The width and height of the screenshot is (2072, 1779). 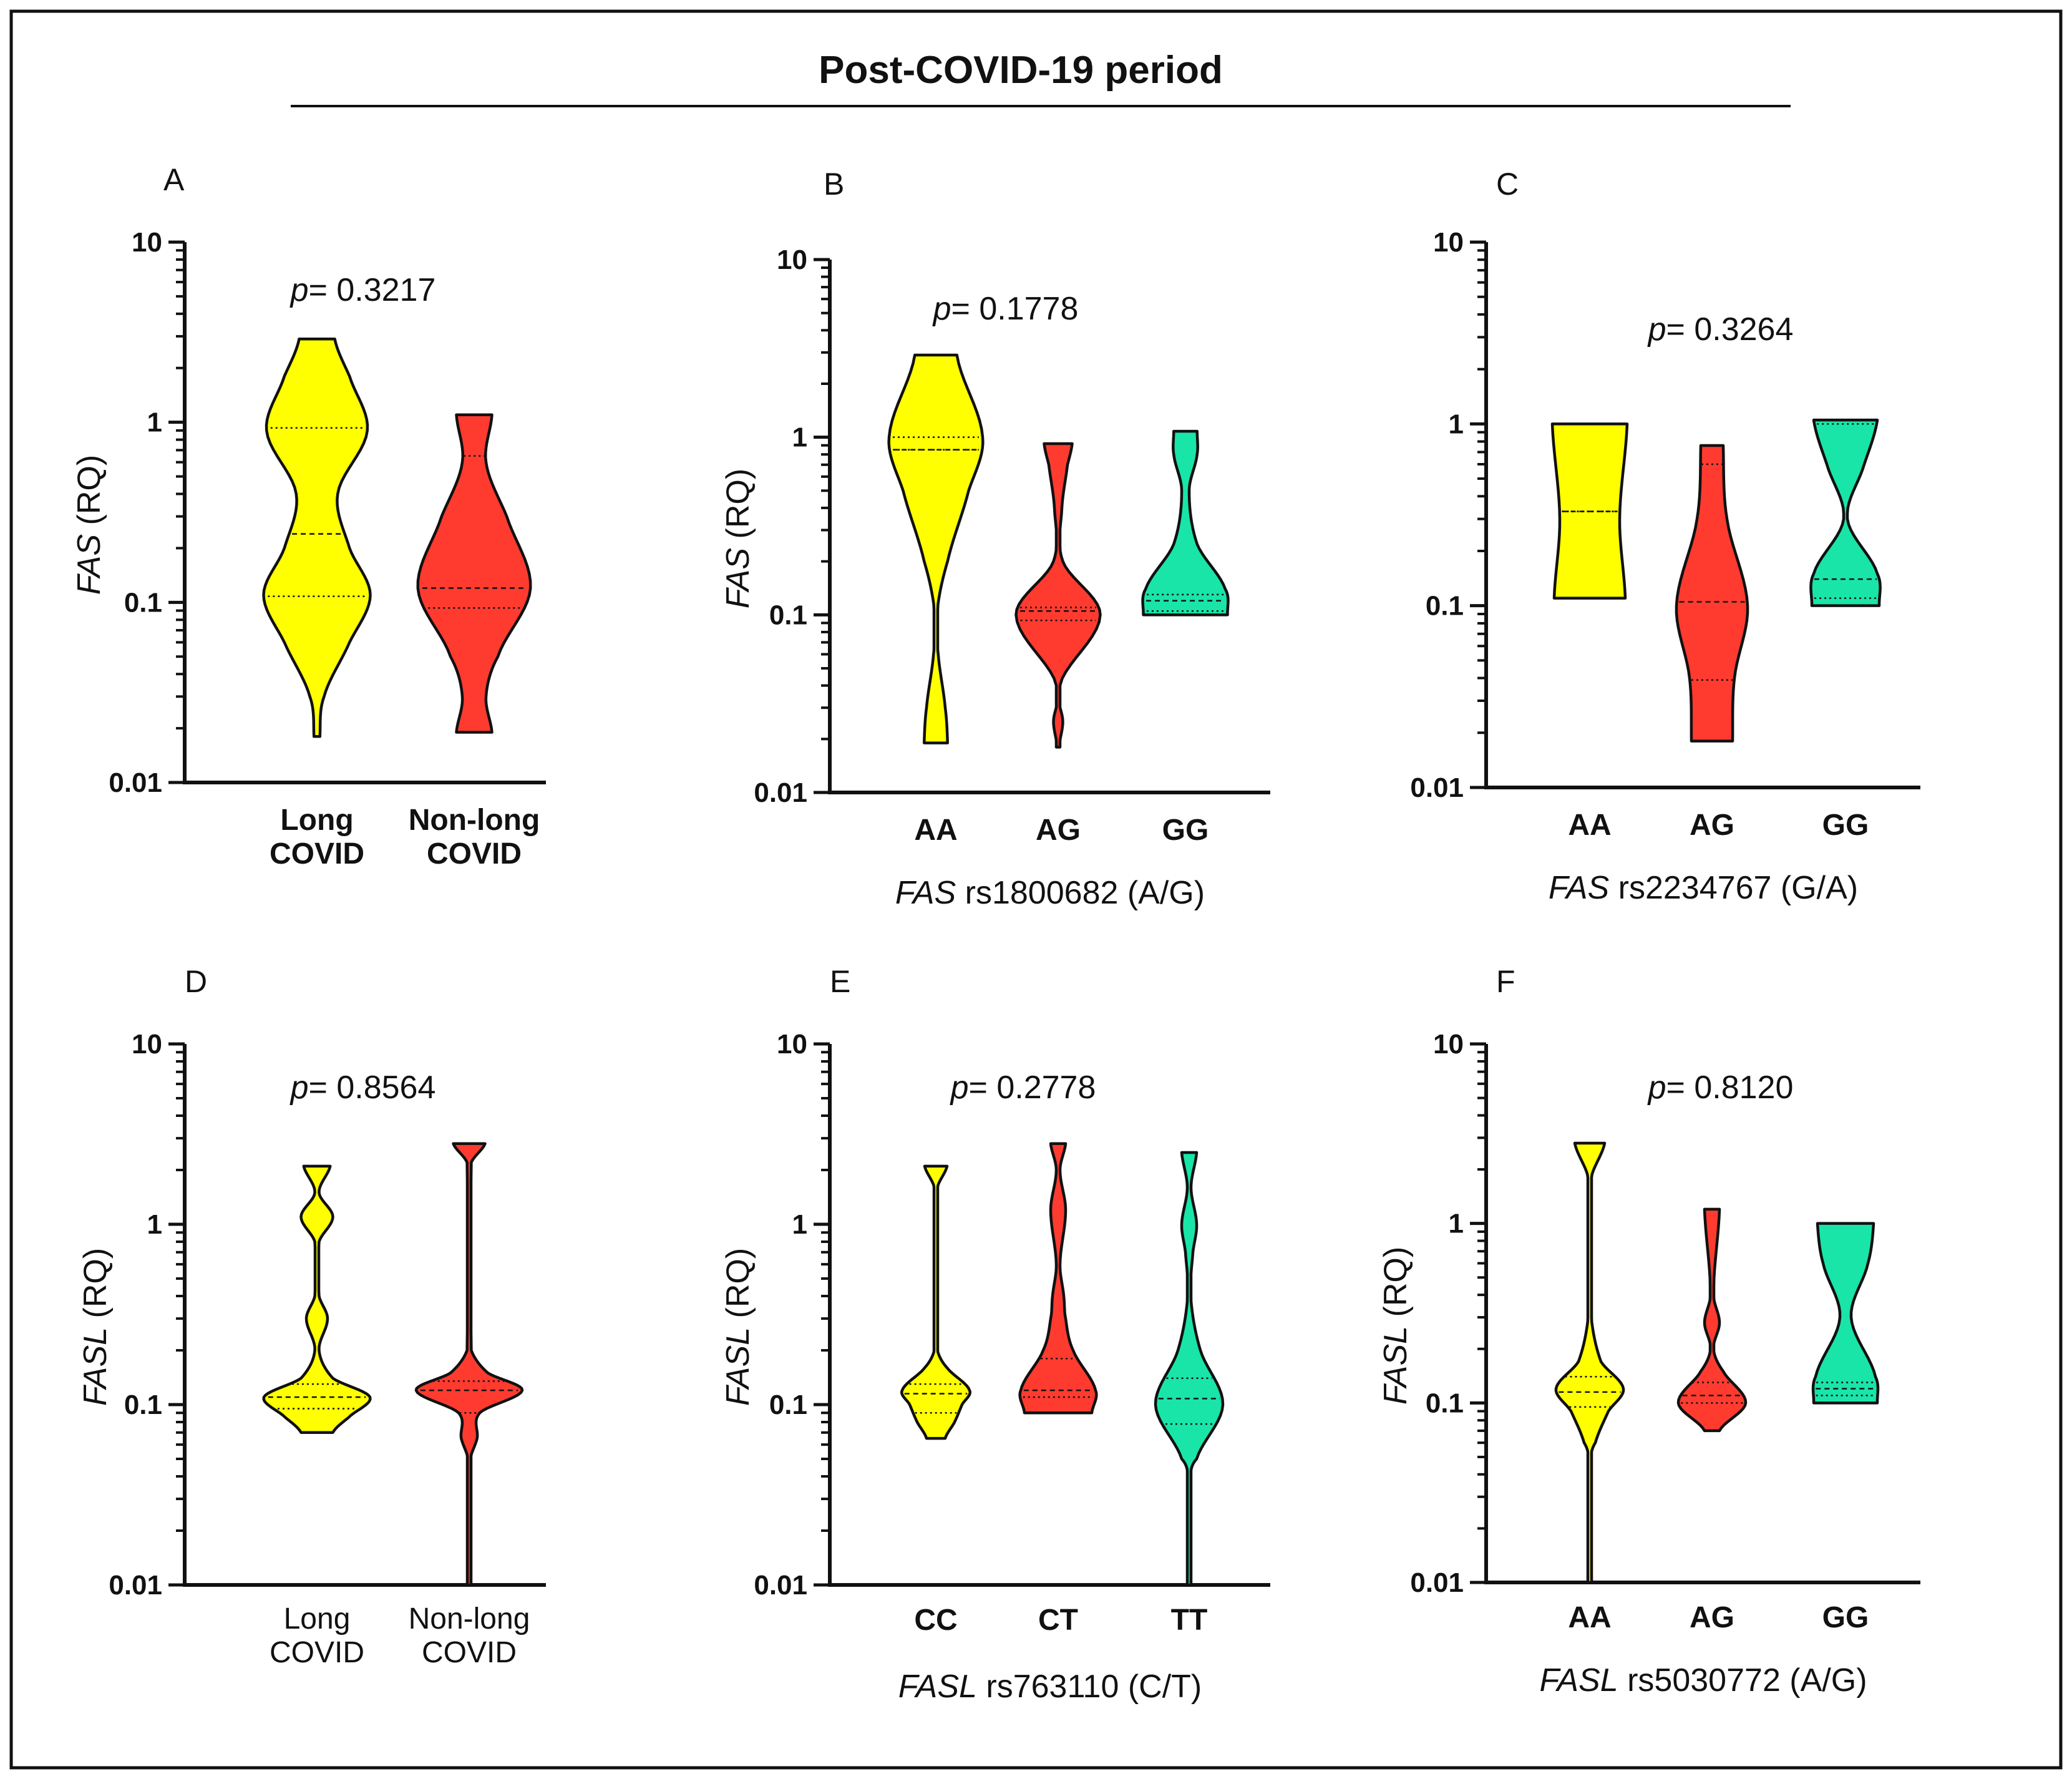 I want to click on p-value-number: = 0.3264, so click(x=1730, y=330).